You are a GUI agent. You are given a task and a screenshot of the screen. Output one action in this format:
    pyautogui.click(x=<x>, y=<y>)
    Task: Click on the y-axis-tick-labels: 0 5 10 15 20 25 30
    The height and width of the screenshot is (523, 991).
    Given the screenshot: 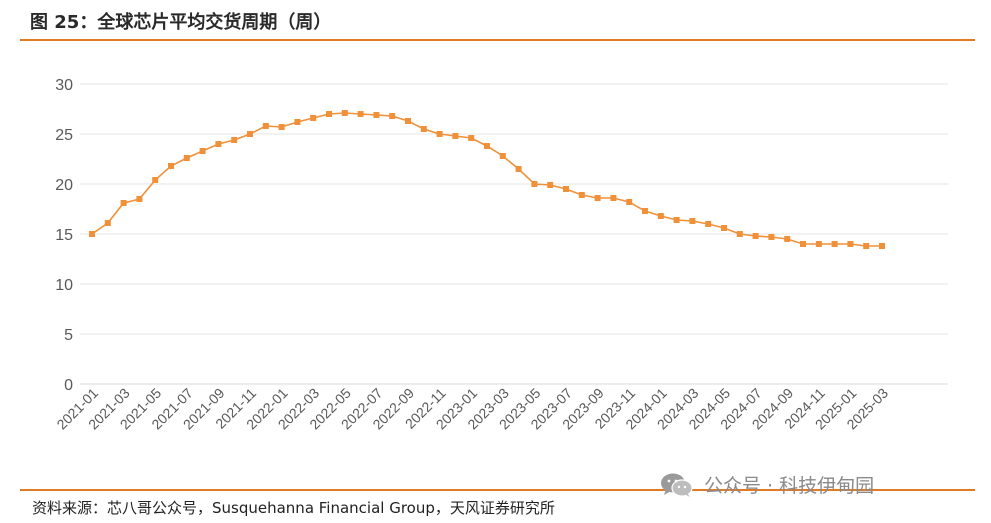 What is the action you would take?
    pyautogui.click(x=64, y=235)
    